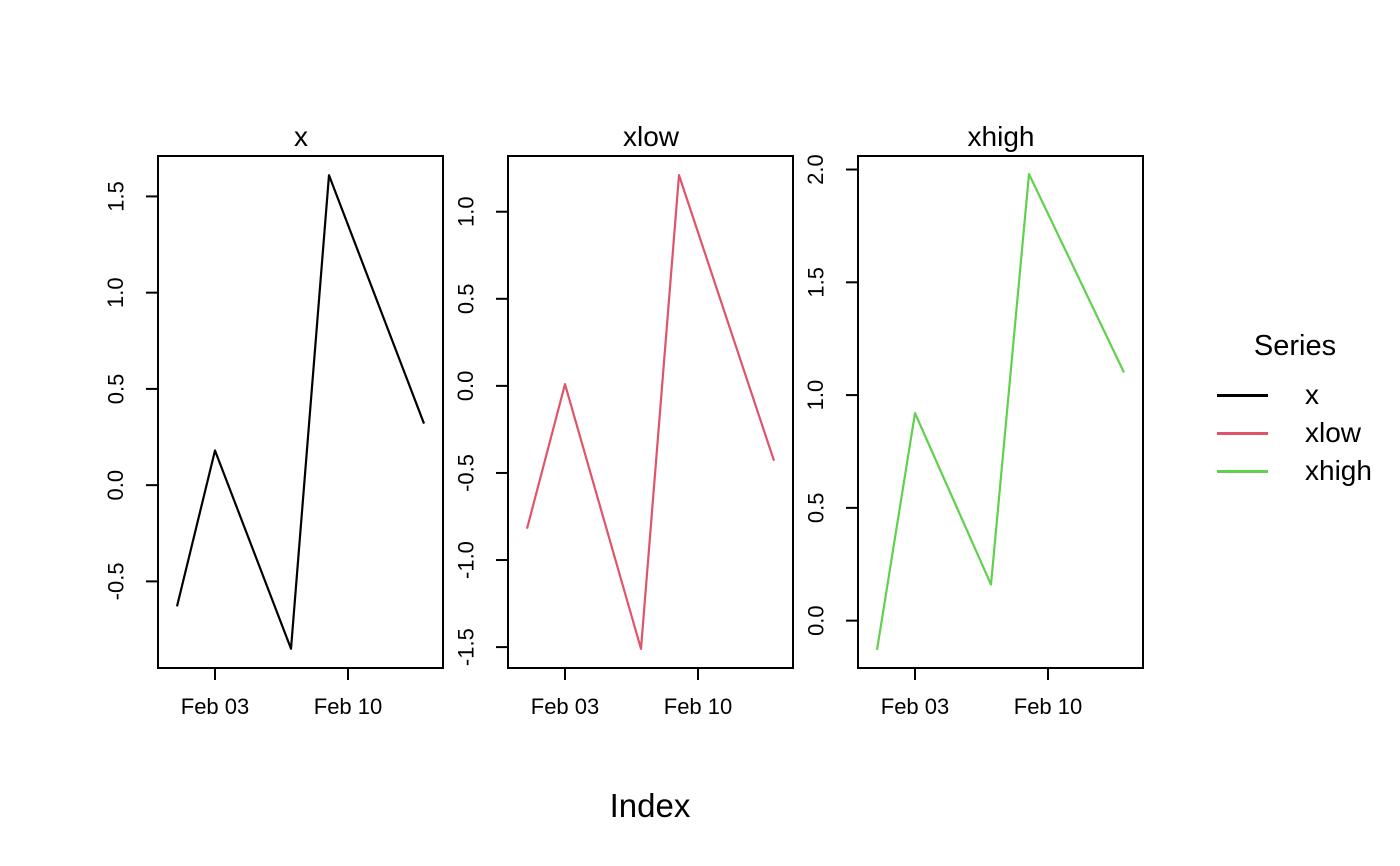 This screenshot has width=1400, height=866. What do you see at coordinates (1289, 433) in the screenshot?
I see `legend-entry-xlow: xlow` at bounding box center [1289, 433].